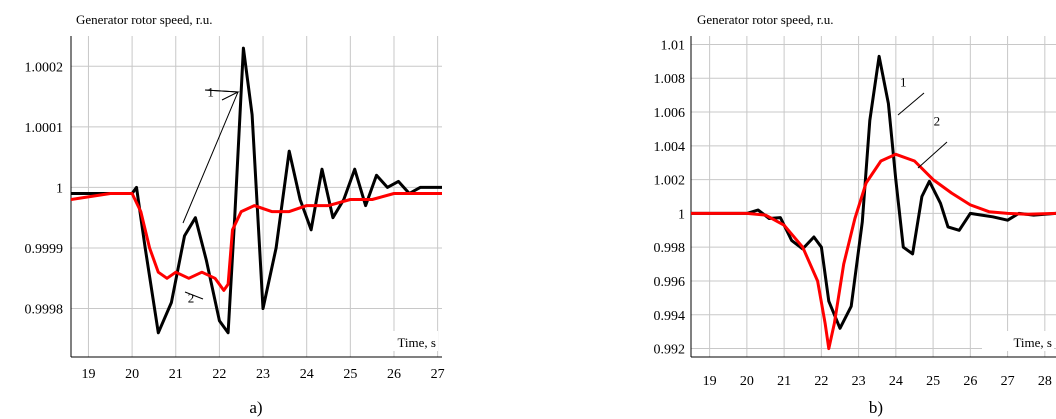 This screenshot has width=1056, height=419. I want to click on panel-caption: a), so click(255, 407).